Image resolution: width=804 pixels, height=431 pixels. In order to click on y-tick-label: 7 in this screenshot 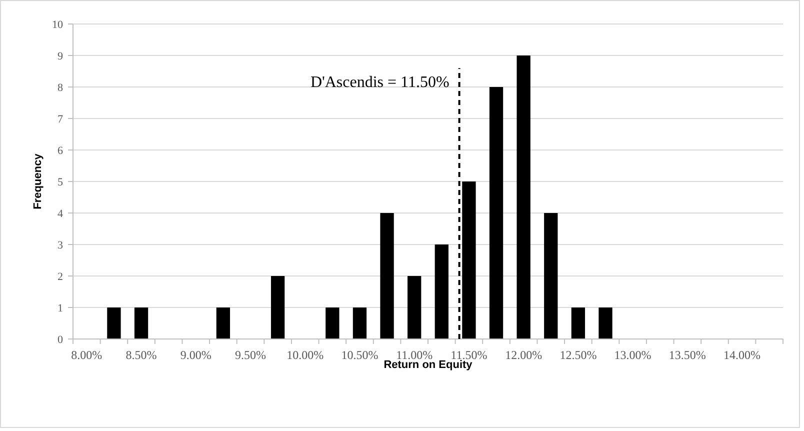, I will do `click(61, 119)`.